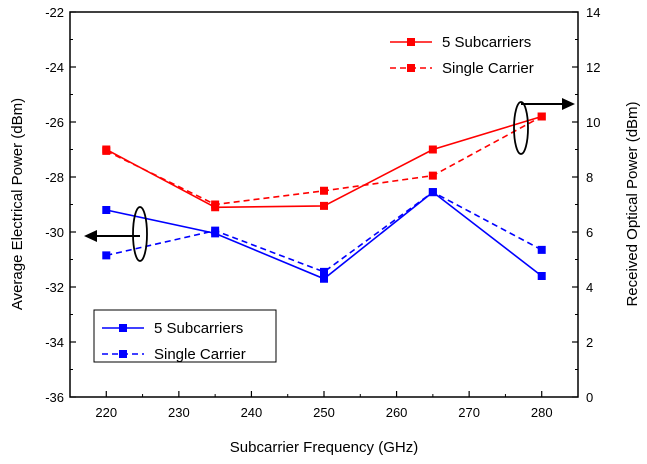 This screenshot has height=464, width=647. I want to click on y-axis-left-title: Average Electrical Power (dBm), so click(17, 204).